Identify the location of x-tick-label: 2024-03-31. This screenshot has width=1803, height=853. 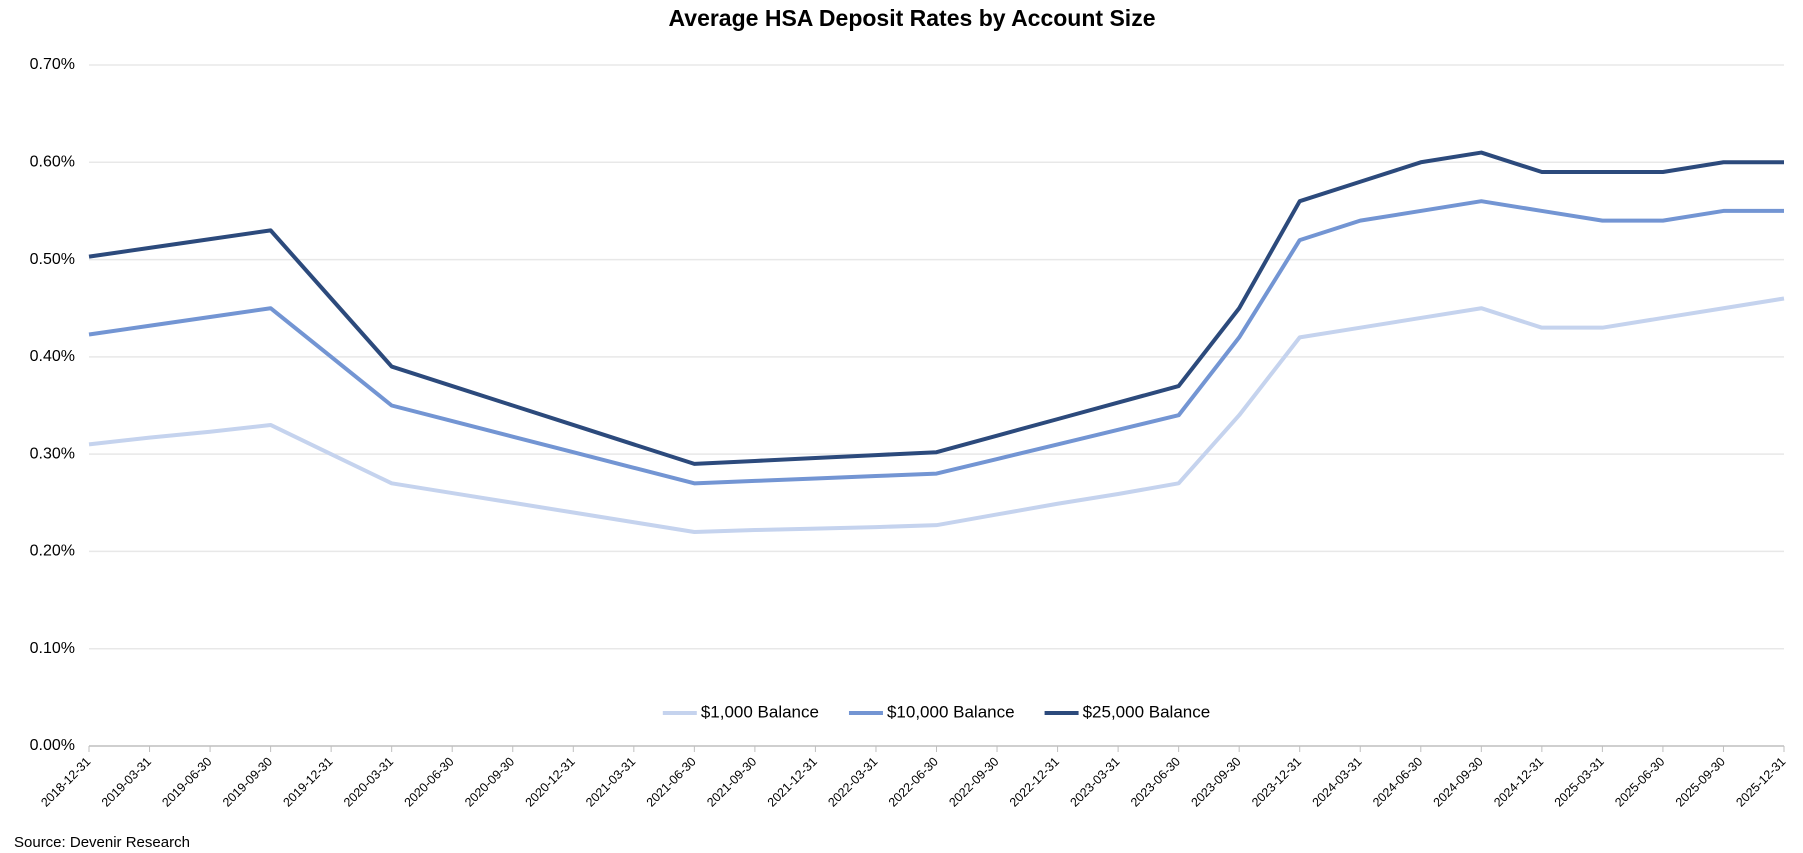
(1337, 782).